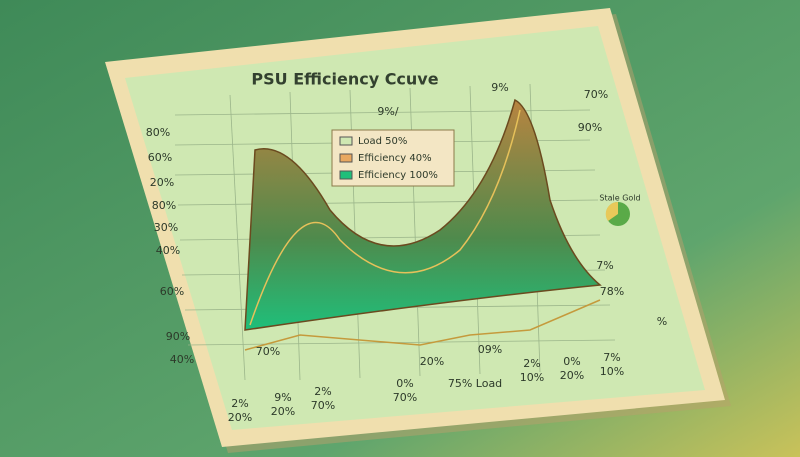 The image size is (800, 457). Describe the element at coordinates (178, 336) in the screenshot. I see `y-label: 90%` at that location.